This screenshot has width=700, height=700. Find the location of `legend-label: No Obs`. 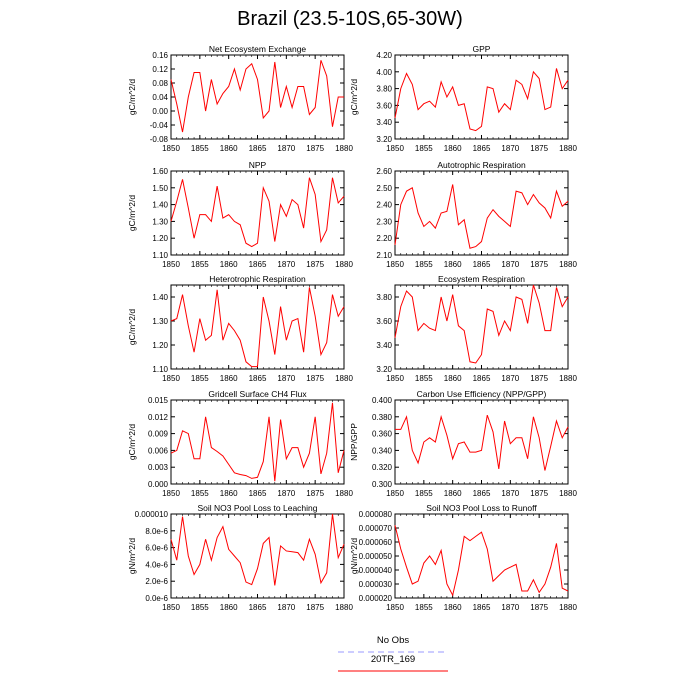

legend-label: No Obs is located at coordinates (393, 640).